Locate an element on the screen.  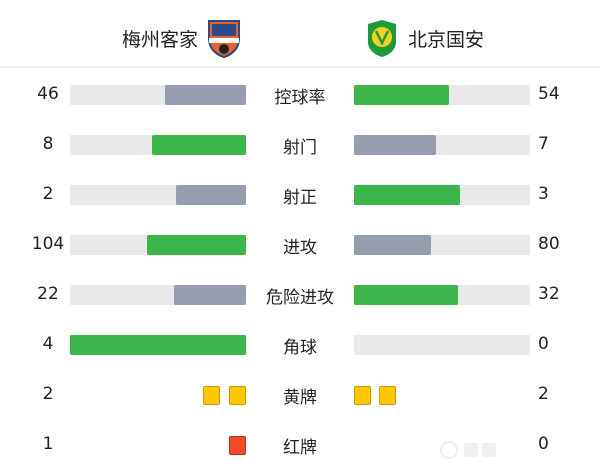
away-team-name: 北京国安 is located at coordinates (446, 39).